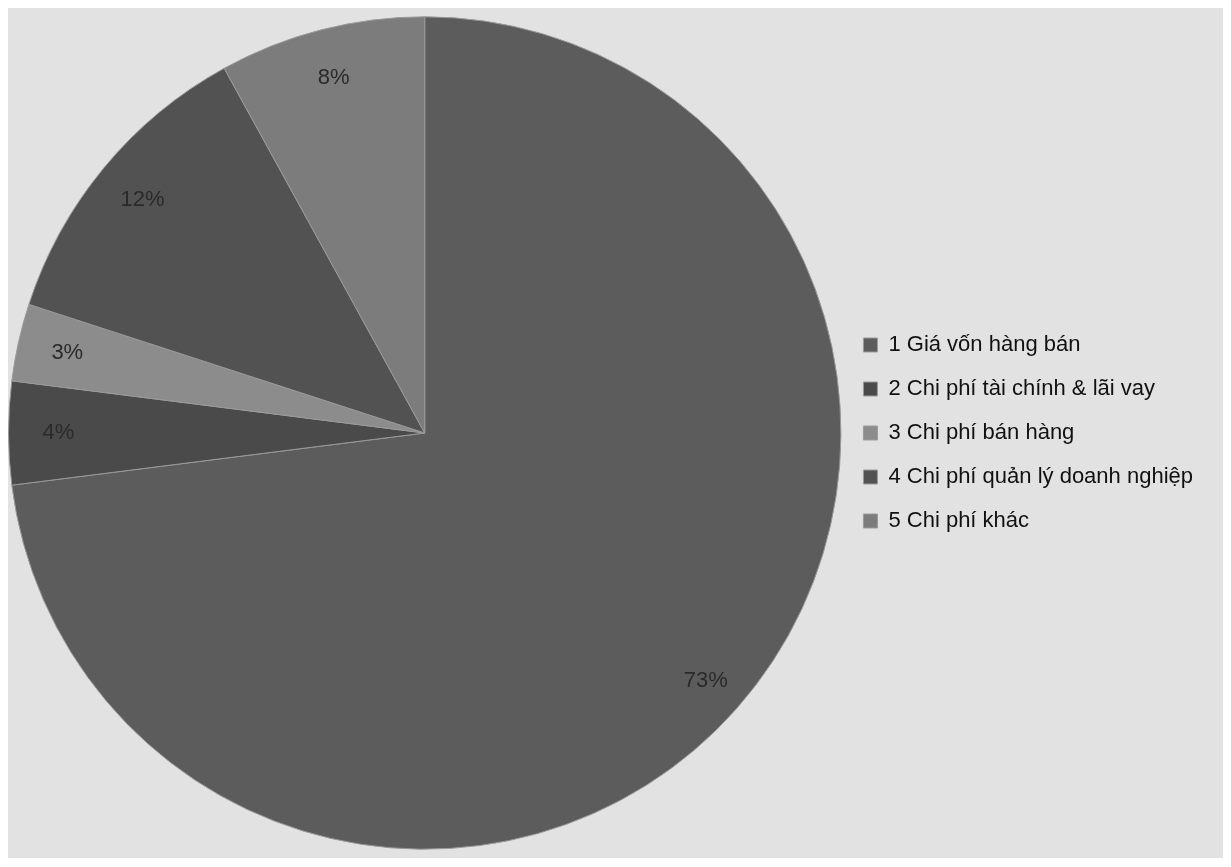 Image resolution: width=1231 pixels, height=867 pixels. I want to click on legend-label: 1 Giá vốn hàng bán, so click(984, 344).